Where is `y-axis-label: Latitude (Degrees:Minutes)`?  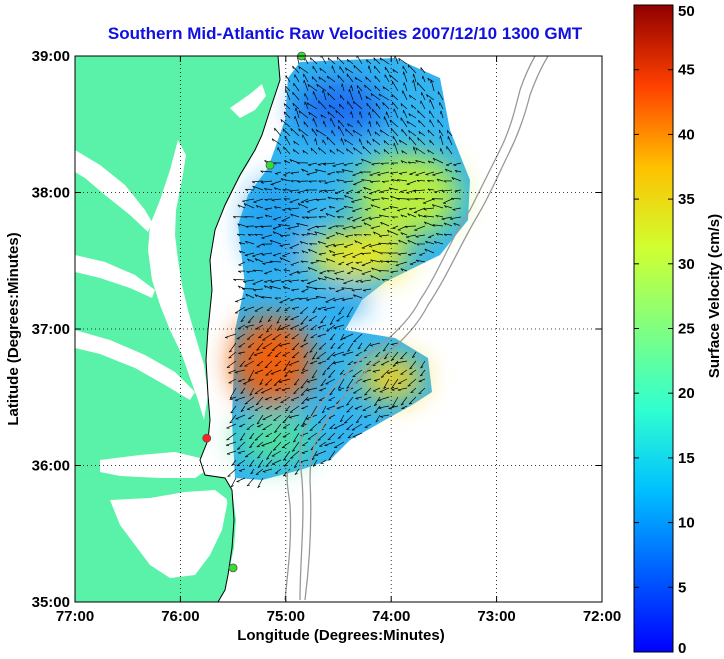 y-axis-label: Latitude (Degrees:Minutes) is located at coordinates (13, 328).